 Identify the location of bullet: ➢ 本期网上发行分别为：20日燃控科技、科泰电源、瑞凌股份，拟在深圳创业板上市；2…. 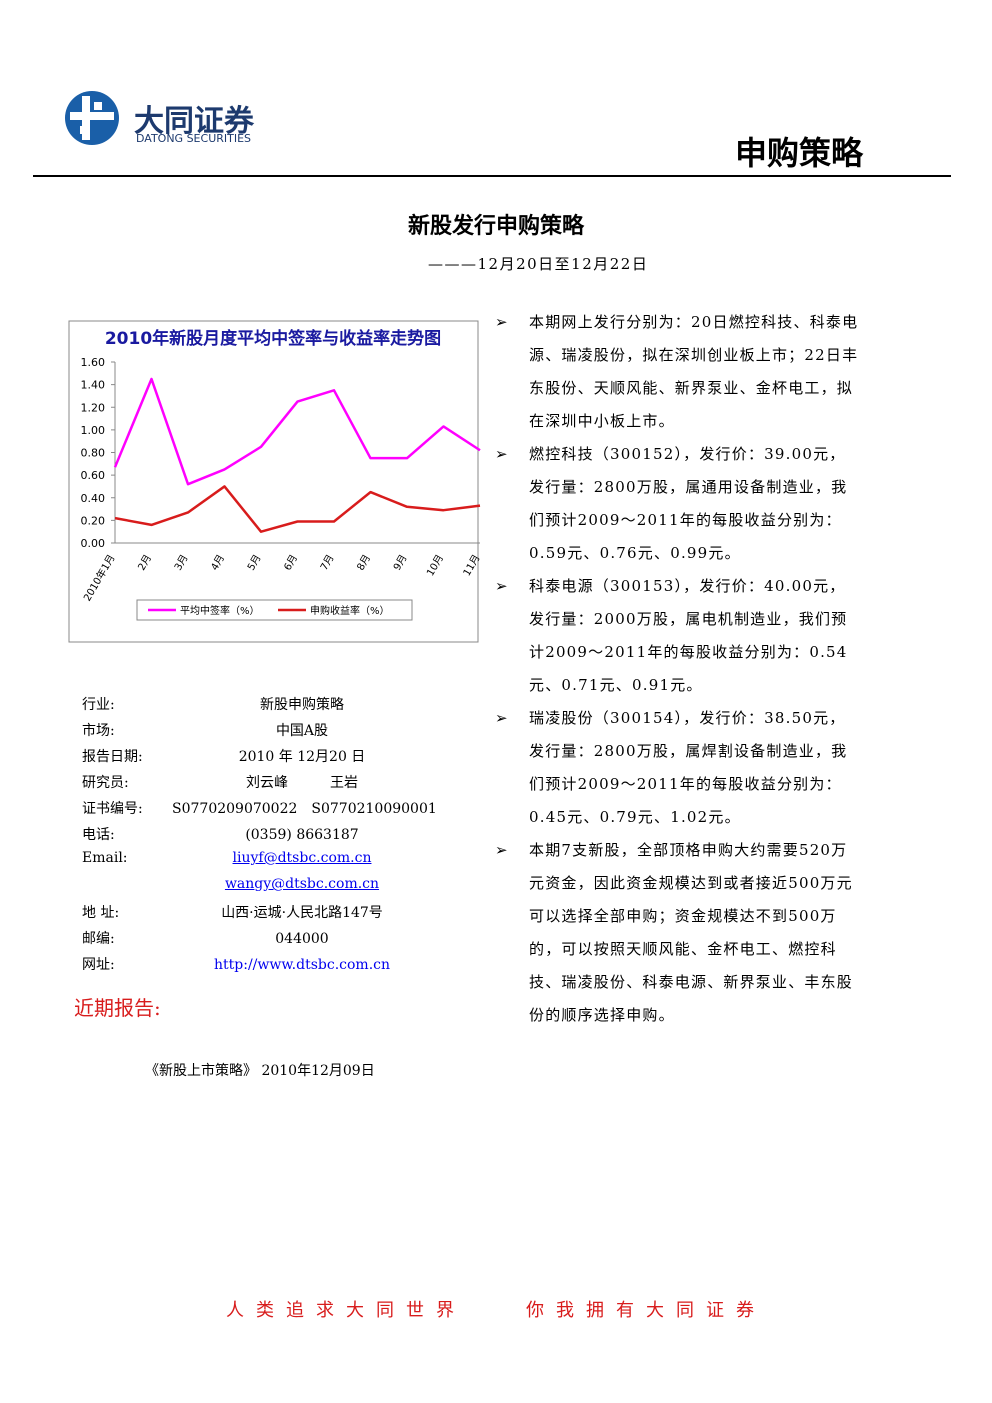
(677, 372).